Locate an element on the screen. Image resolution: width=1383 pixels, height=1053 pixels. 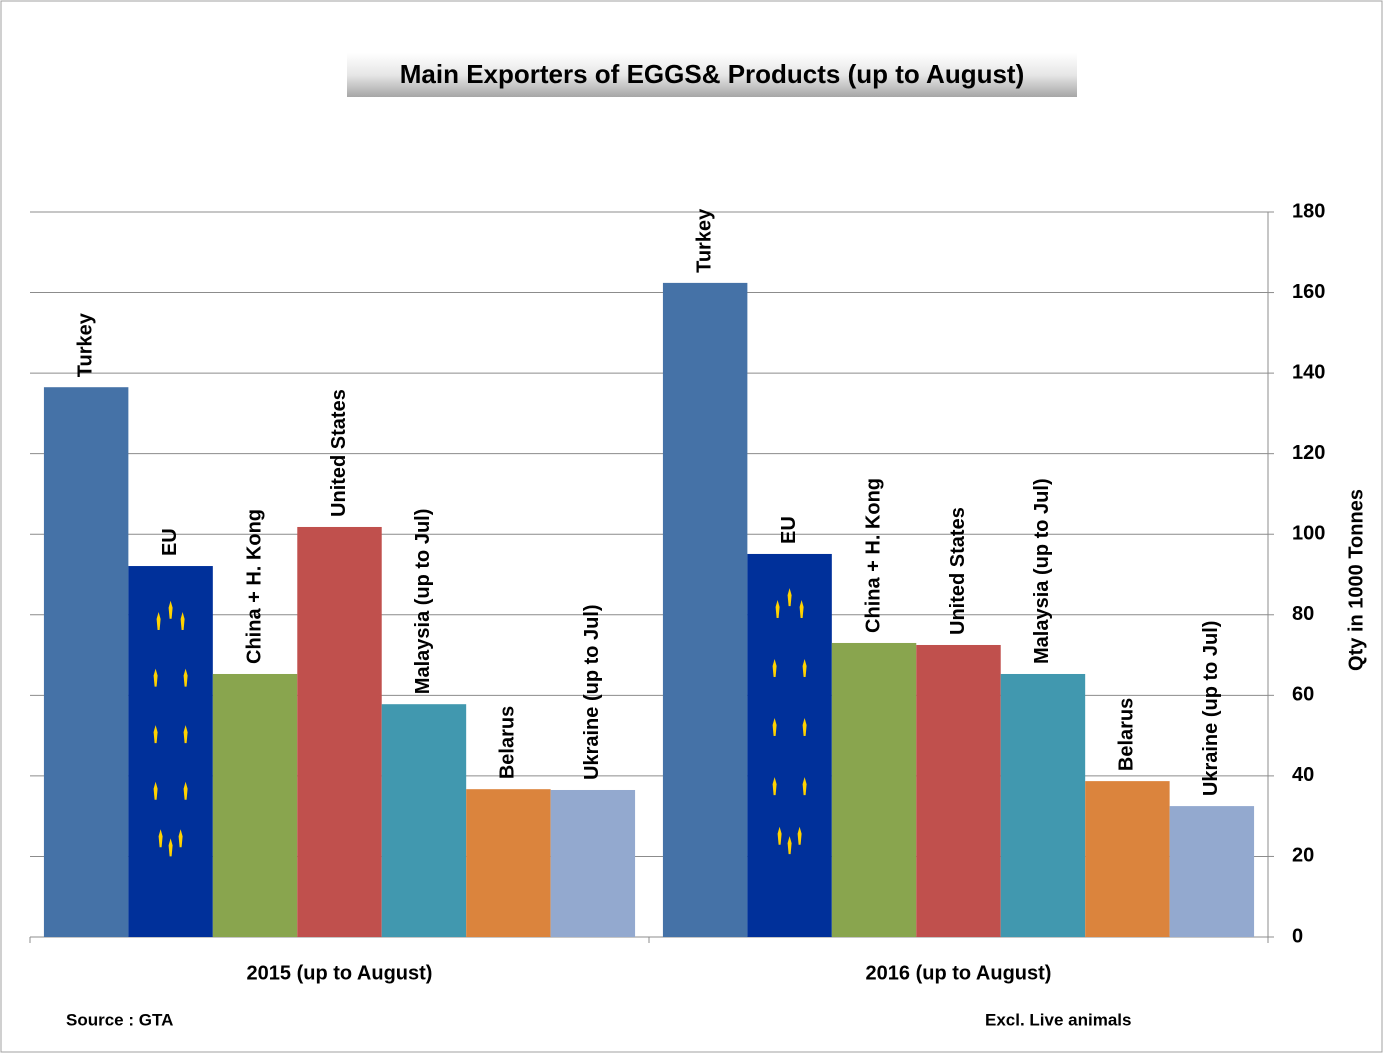
y-tick-label: 140 is located at coordinates (1308, 372).